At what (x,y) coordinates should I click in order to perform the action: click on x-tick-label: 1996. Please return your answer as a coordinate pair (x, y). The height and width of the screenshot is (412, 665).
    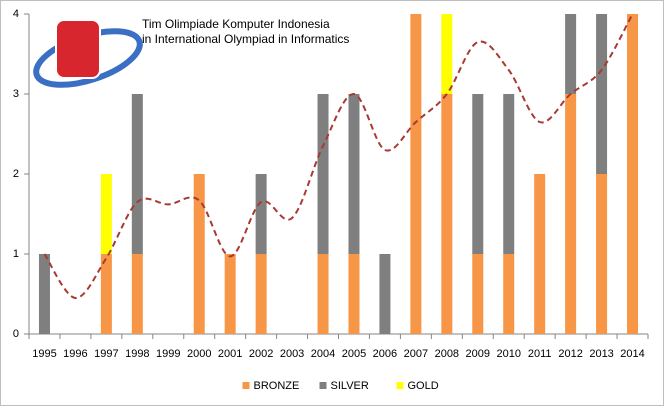
    Looking at the image, I should click on (75, 354).